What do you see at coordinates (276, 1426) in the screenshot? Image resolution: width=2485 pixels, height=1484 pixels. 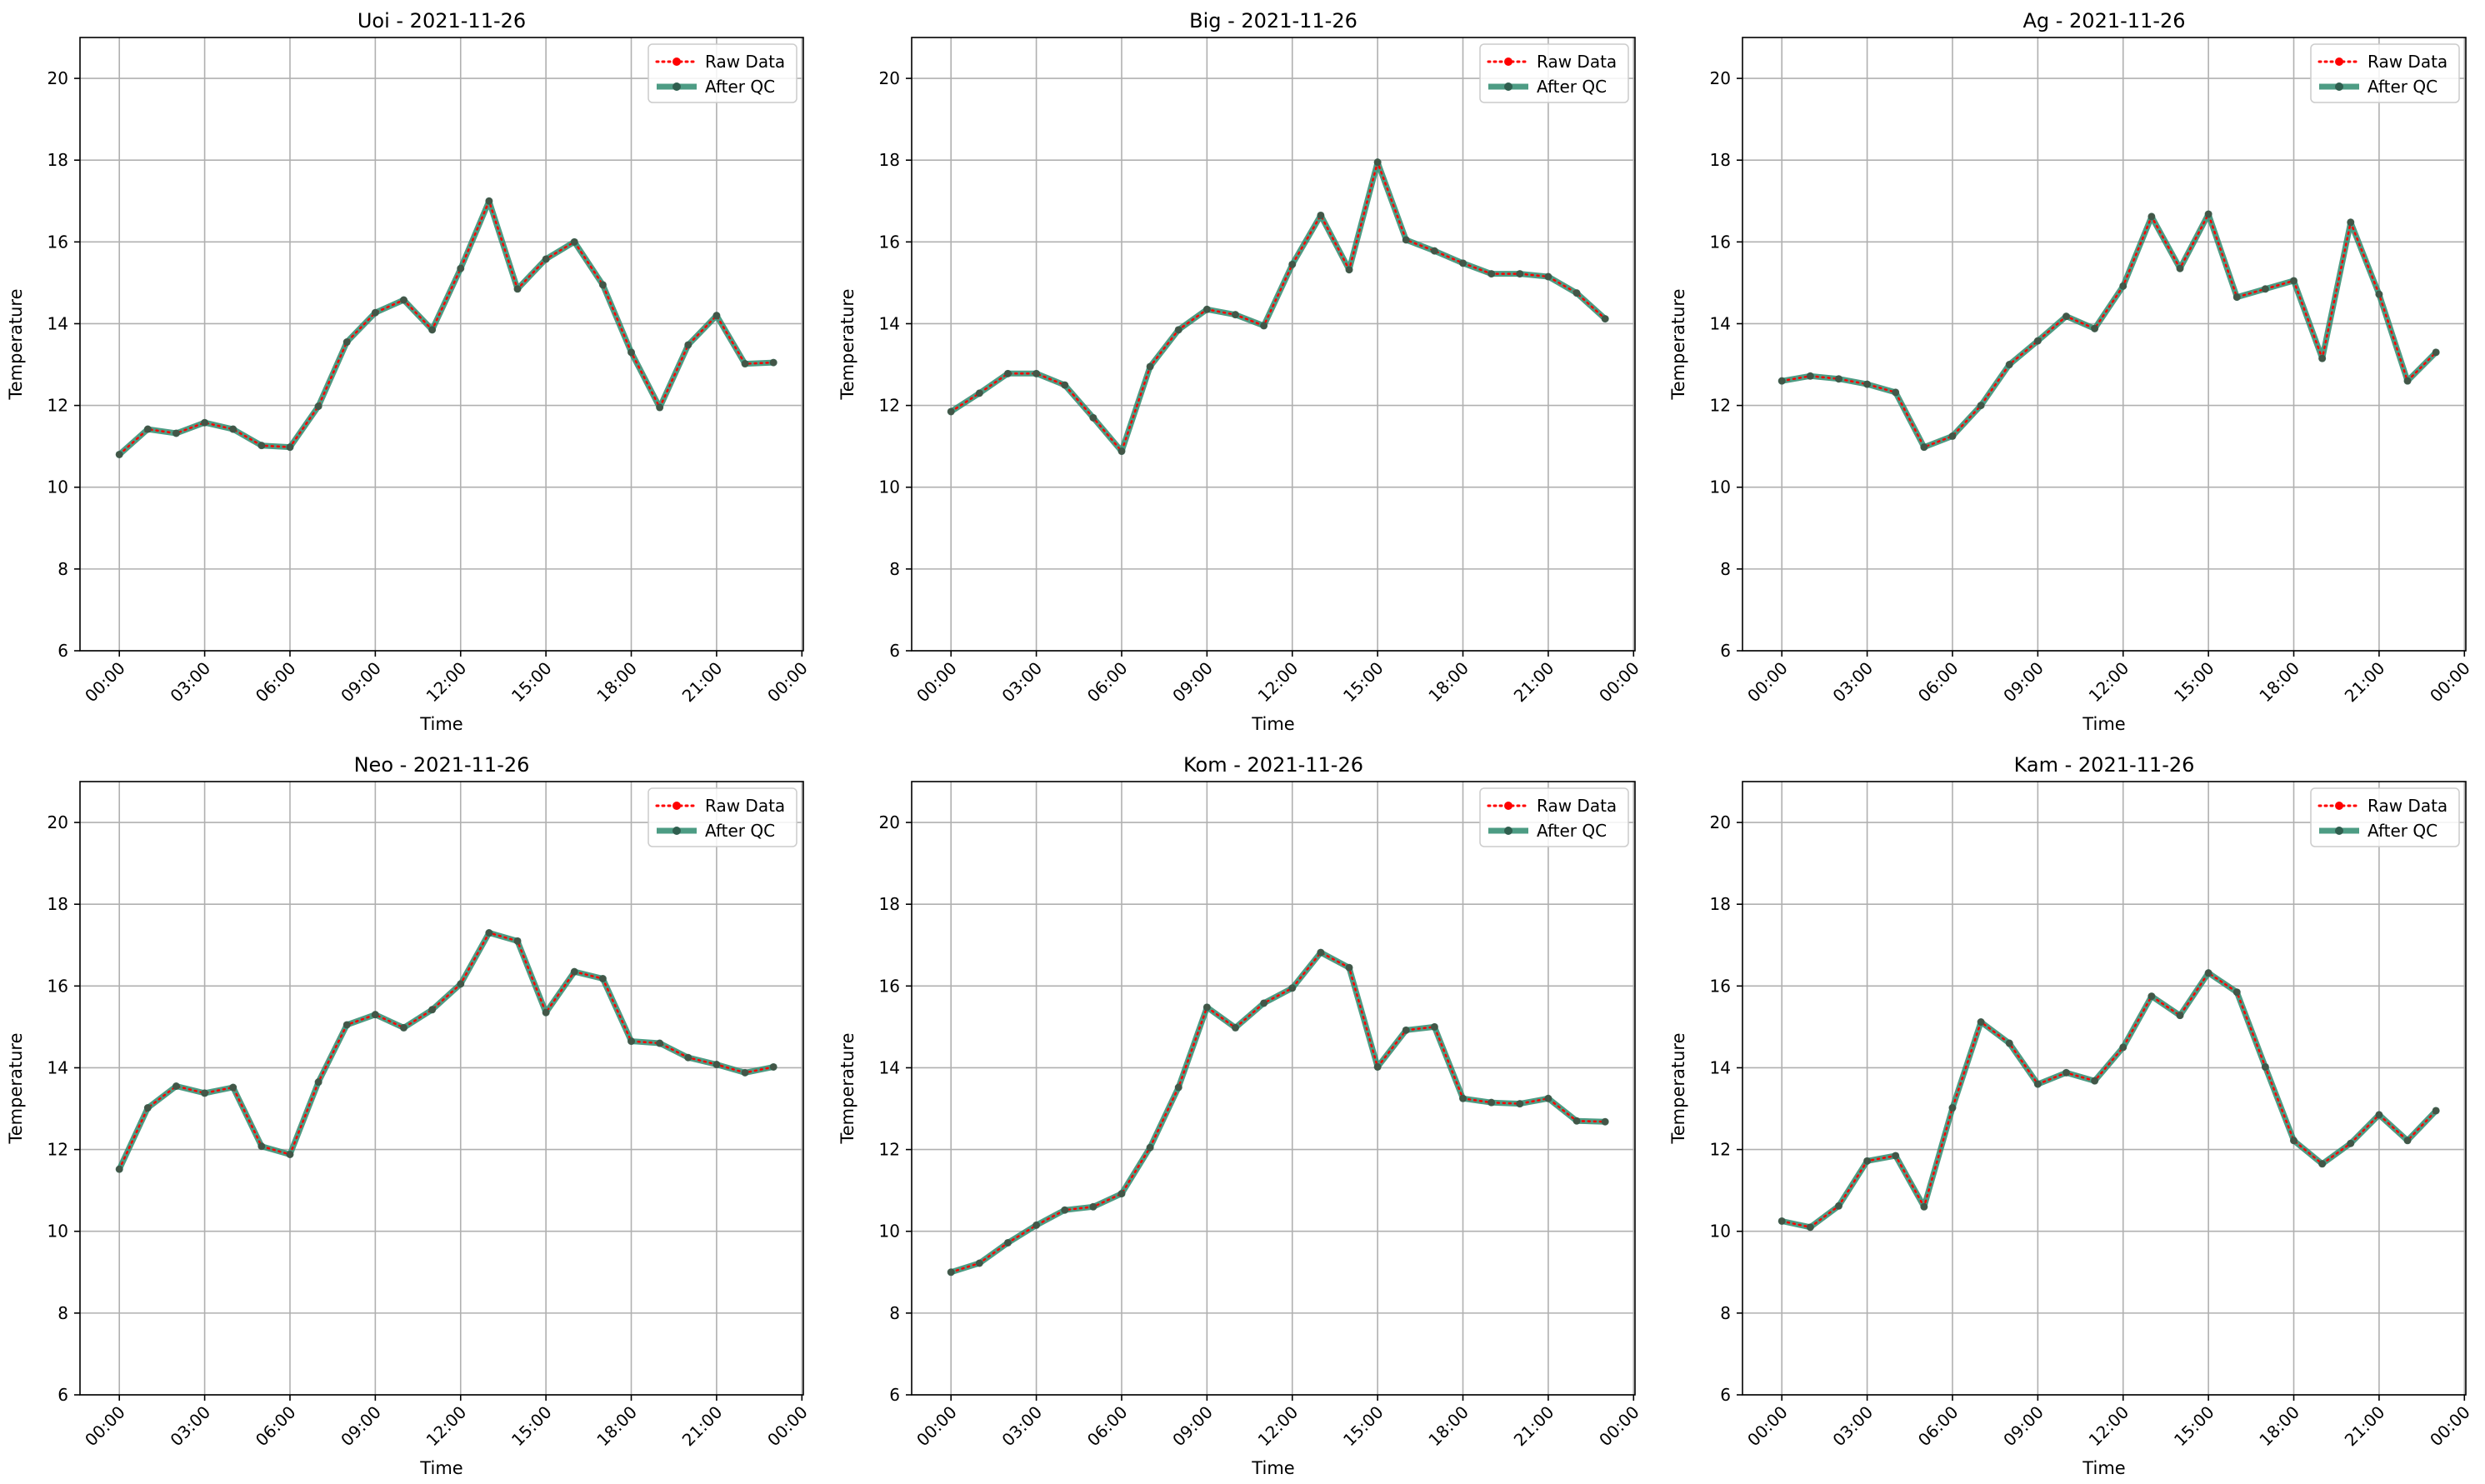 I see `x-tick-label: 06:00` at bounding box center [276, 1426].